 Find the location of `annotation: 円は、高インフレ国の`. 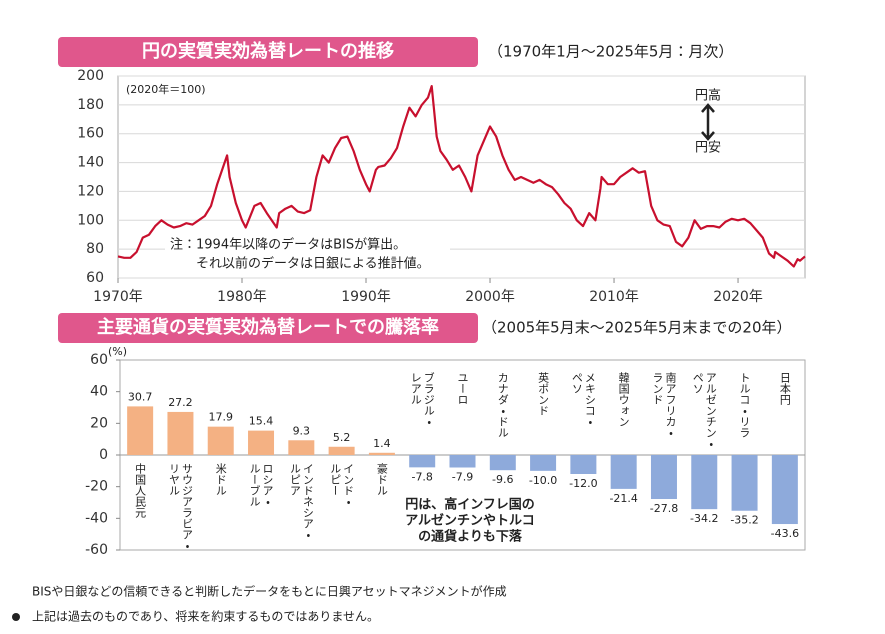

annotation: 円は、高インフレ国の is located at coordinates (470, 505).